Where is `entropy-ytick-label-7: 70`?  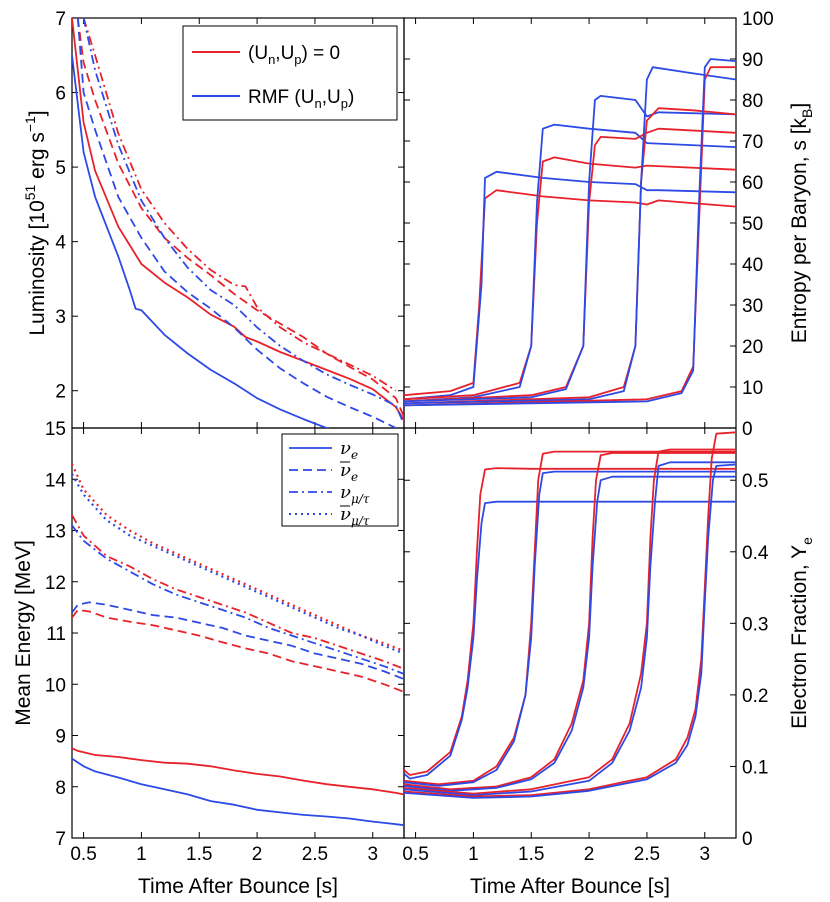 entropy-ytick-label-7: 70 is located at coordinates (752, 142).